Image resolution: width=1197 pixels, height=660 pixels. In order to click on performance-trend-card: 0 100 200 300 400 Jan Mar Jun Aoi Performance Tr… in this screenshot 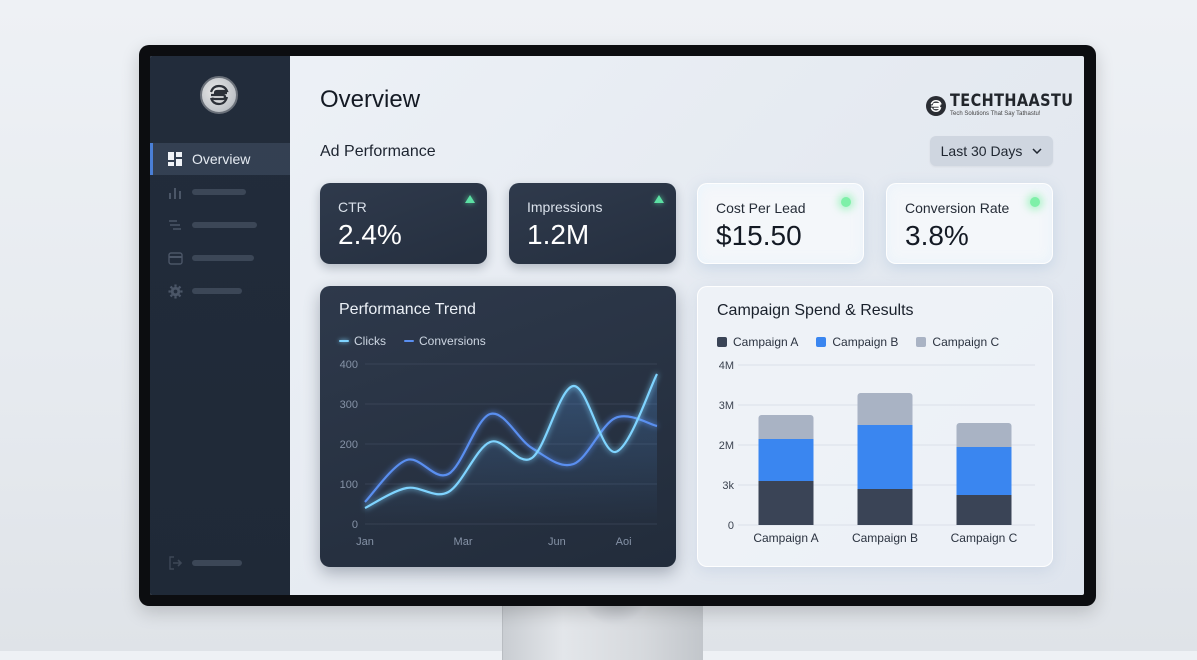, I will do `click(498, 426)`.